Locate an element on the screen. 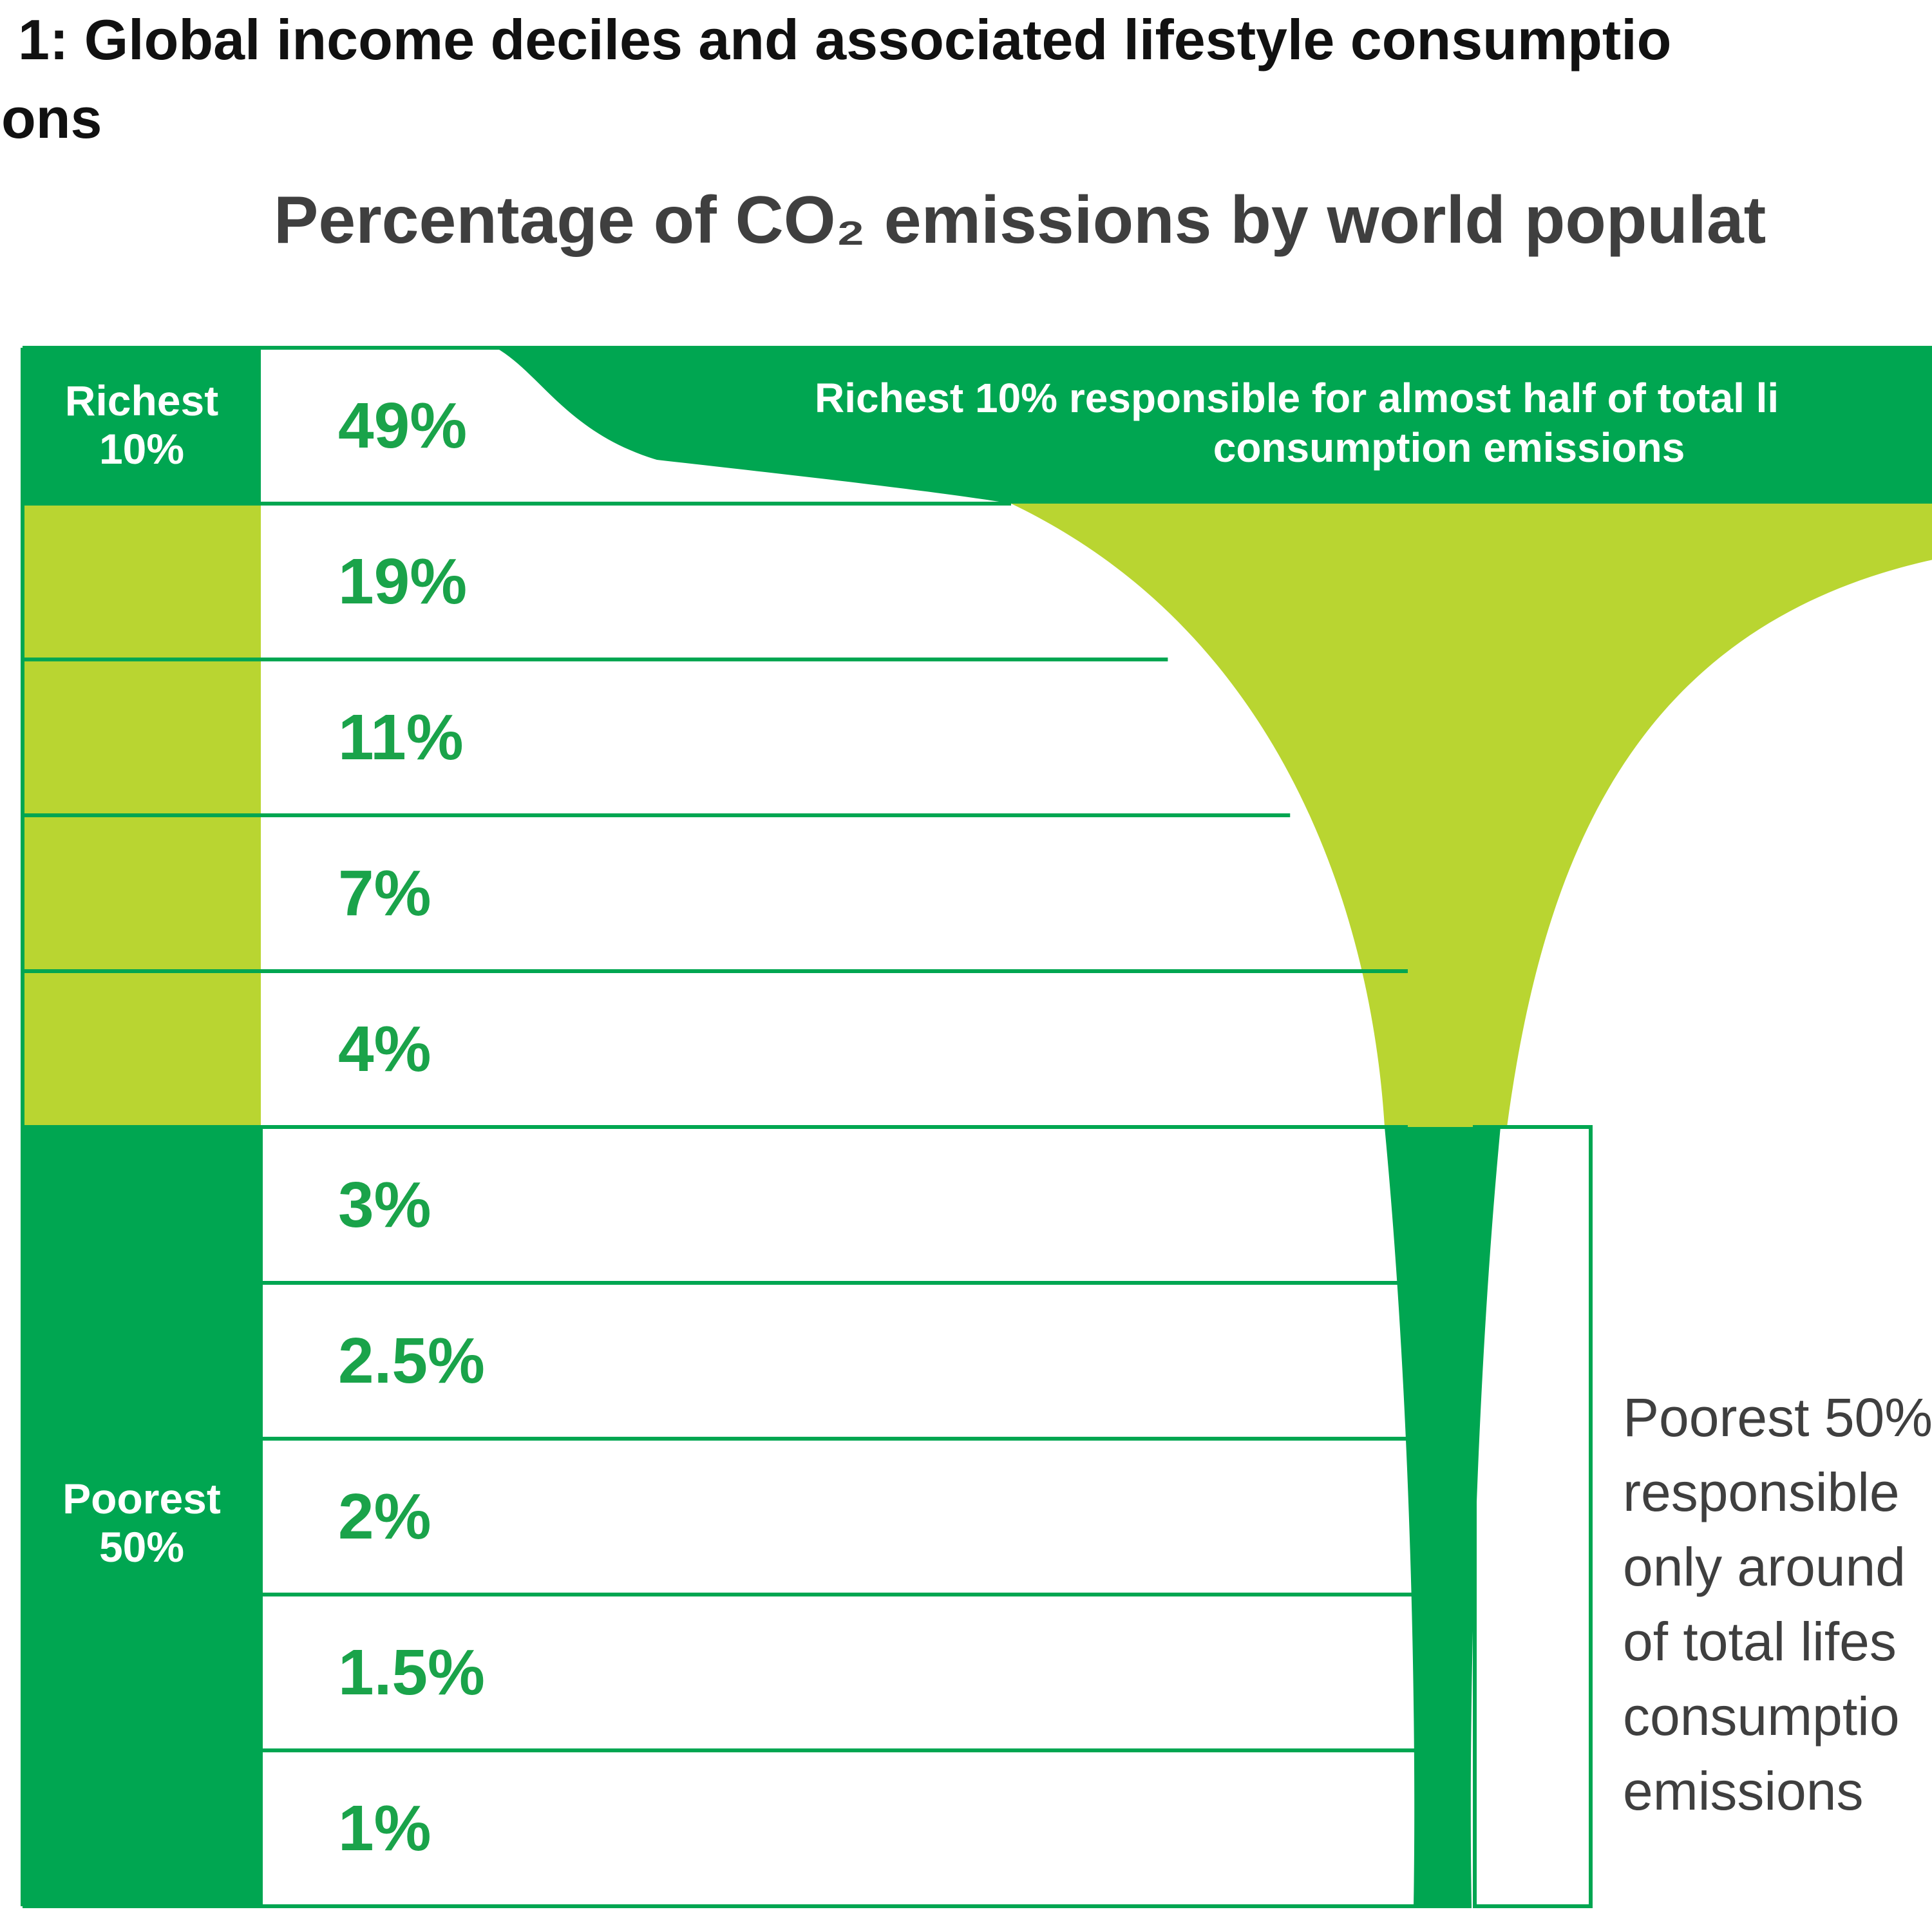 The image size is (1932, 1932). funnel-stem is located at coordinates (1443, 1516).